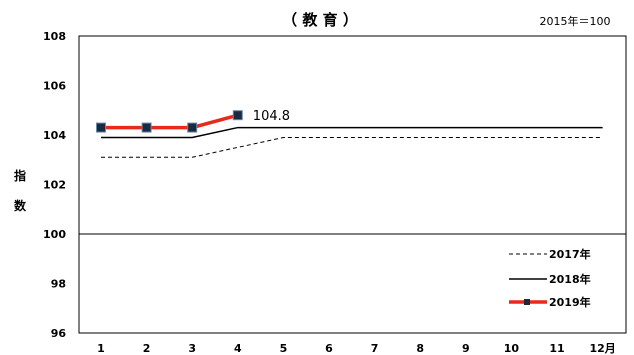  I want to click on data-labels: 104.8, so click(271, 116).